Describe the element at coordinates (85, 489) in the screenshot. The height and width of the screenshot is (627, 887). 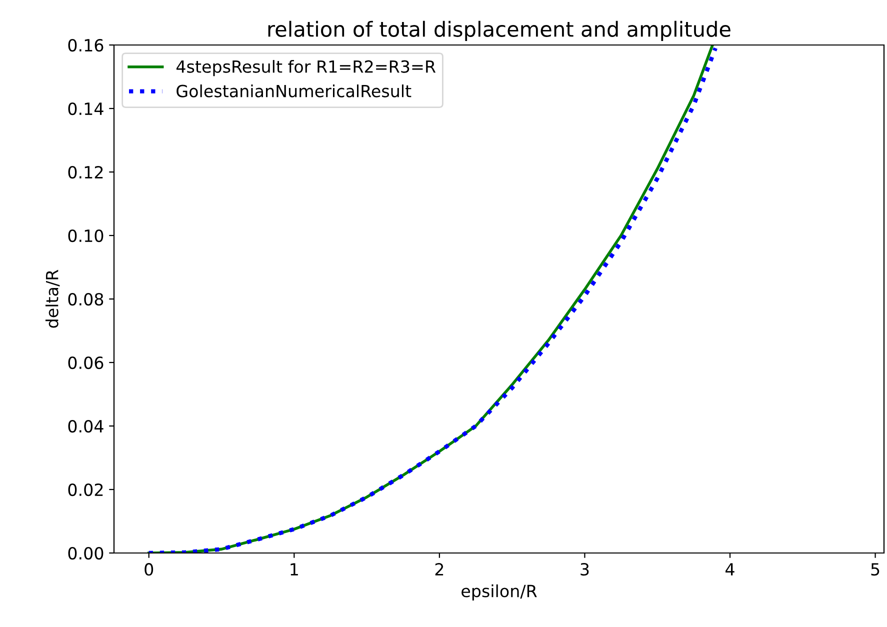
I see `y-tick-label: 0.02` at that location.